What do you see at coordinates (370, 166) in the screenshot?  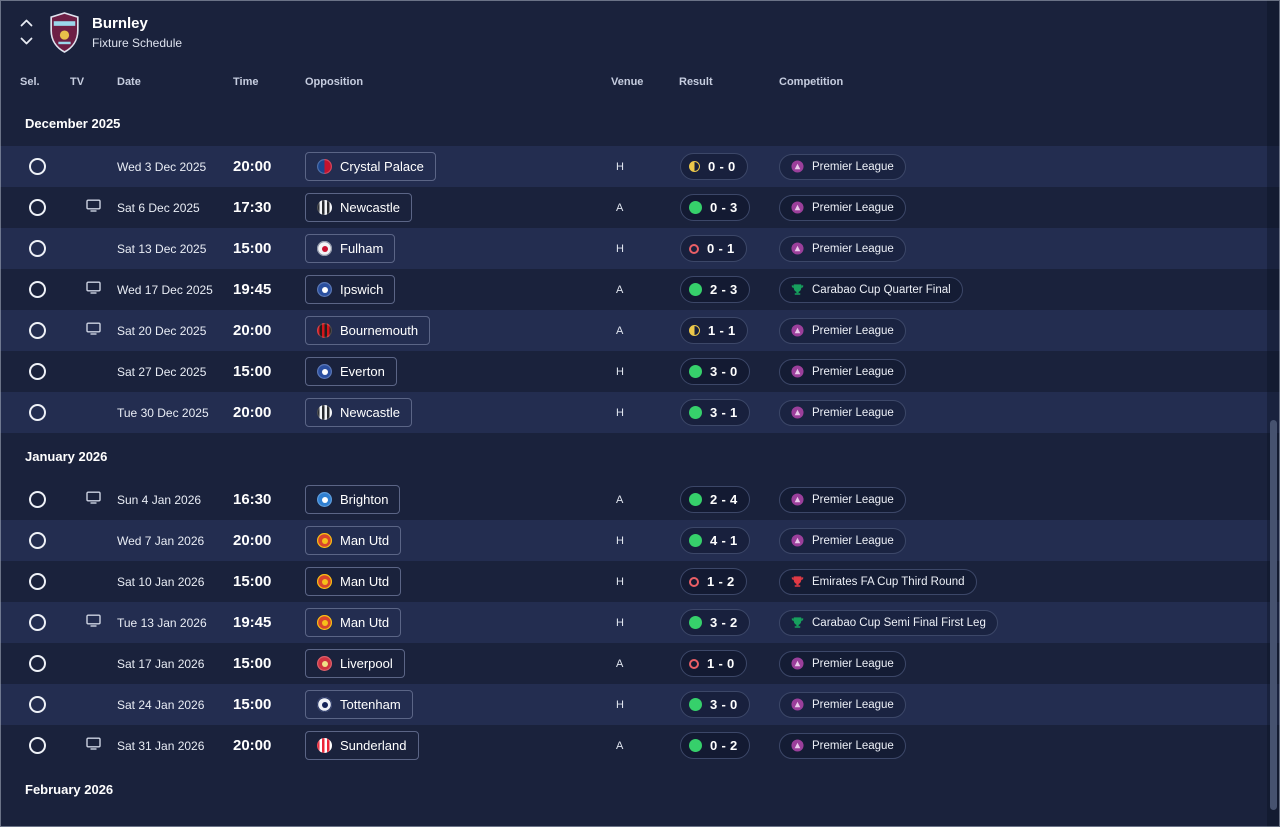 I see `opposition-button: Crystal Palace` at bounding box center [370, 166].